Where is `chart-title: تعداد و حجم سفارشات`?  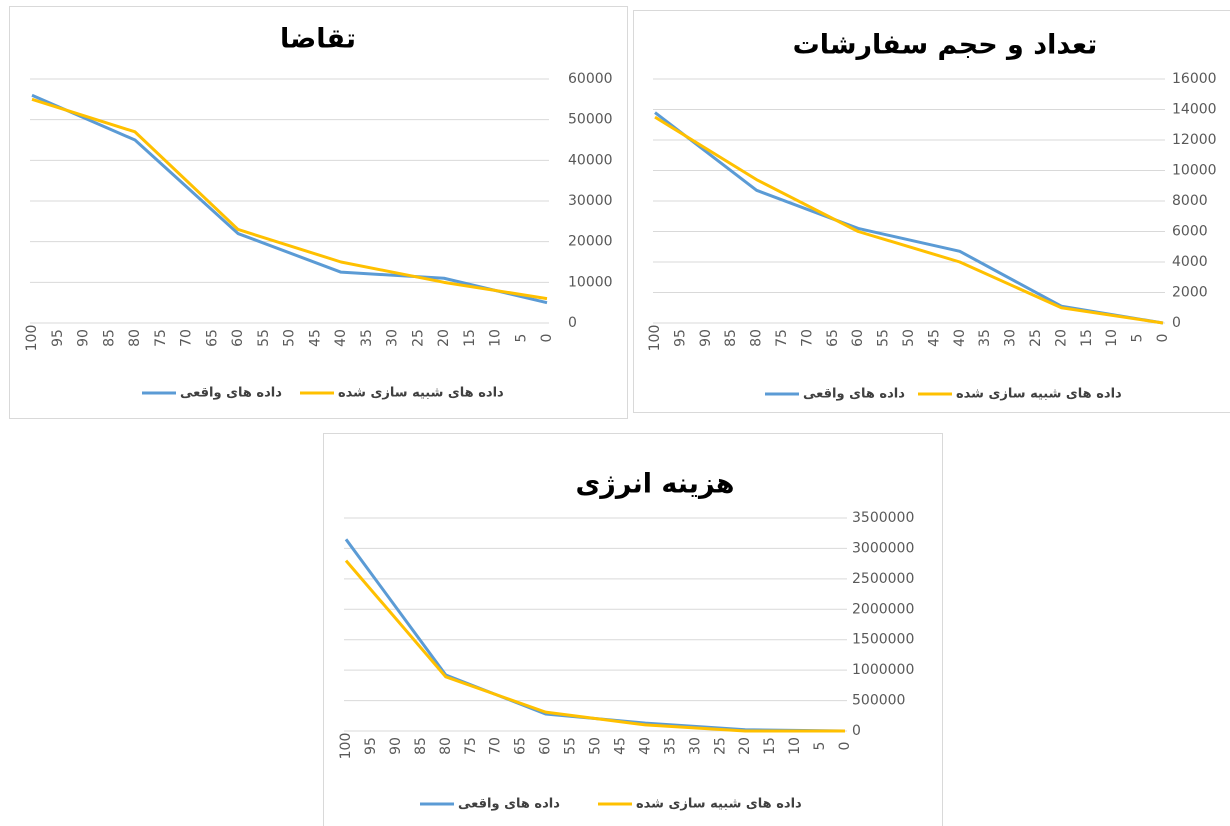 chart-title: تعداد و حجم سفارشات is located at coordinates (945, 45).